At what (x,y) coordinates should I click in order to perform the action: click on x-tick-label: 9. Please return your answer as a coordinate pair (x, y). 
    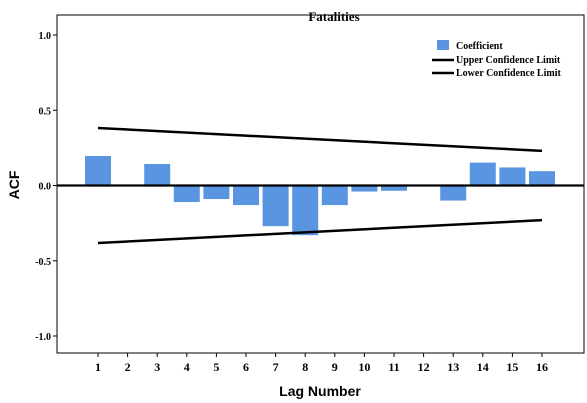
    Looking at the image, I should click on (335, 367).